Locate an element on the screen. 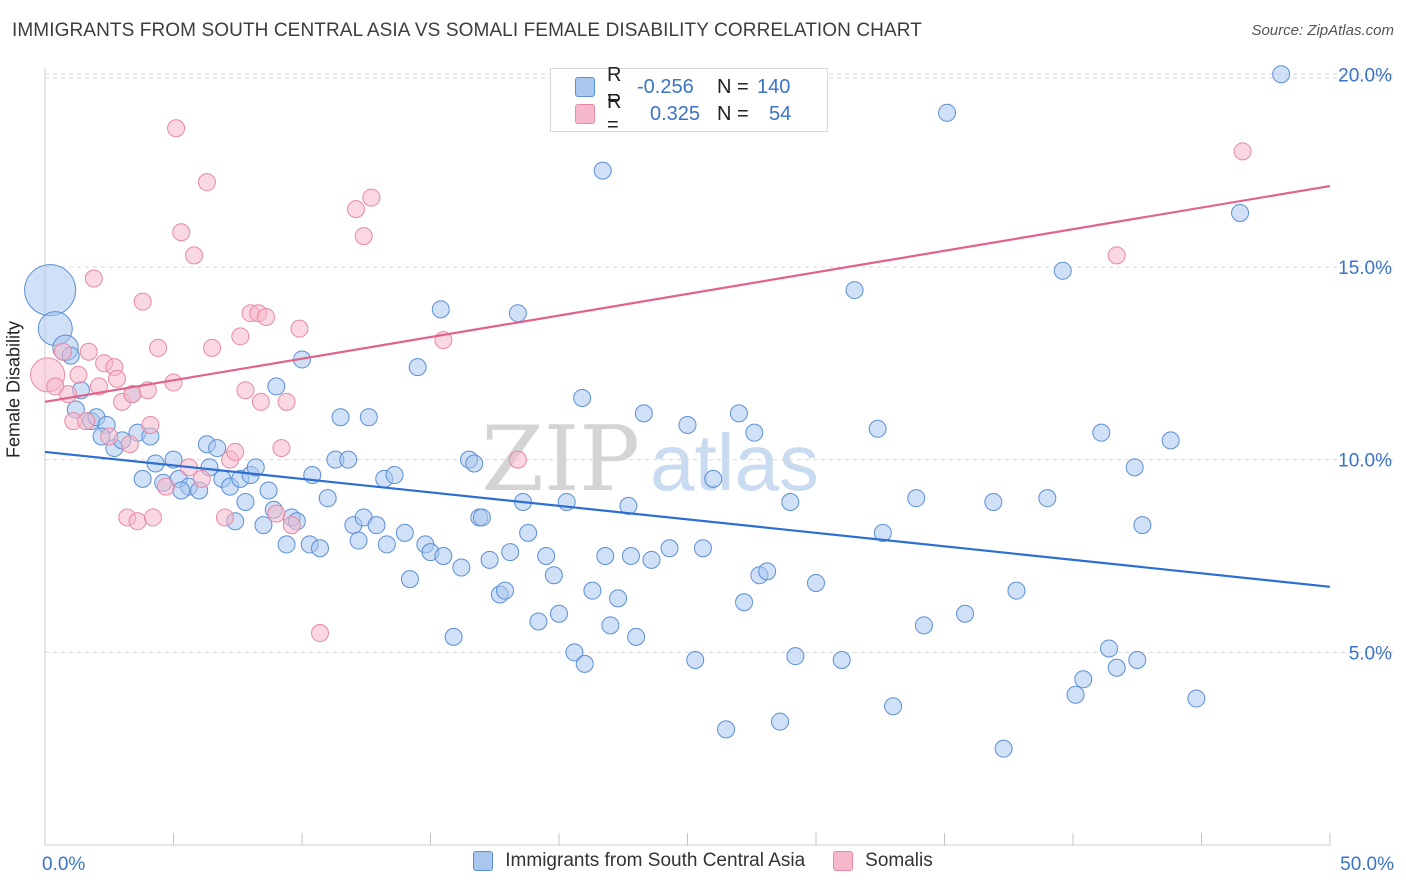 This screenshot has height=892, width=1406. y-tick-label: 20.0% is located at coordinates (1365, 75).